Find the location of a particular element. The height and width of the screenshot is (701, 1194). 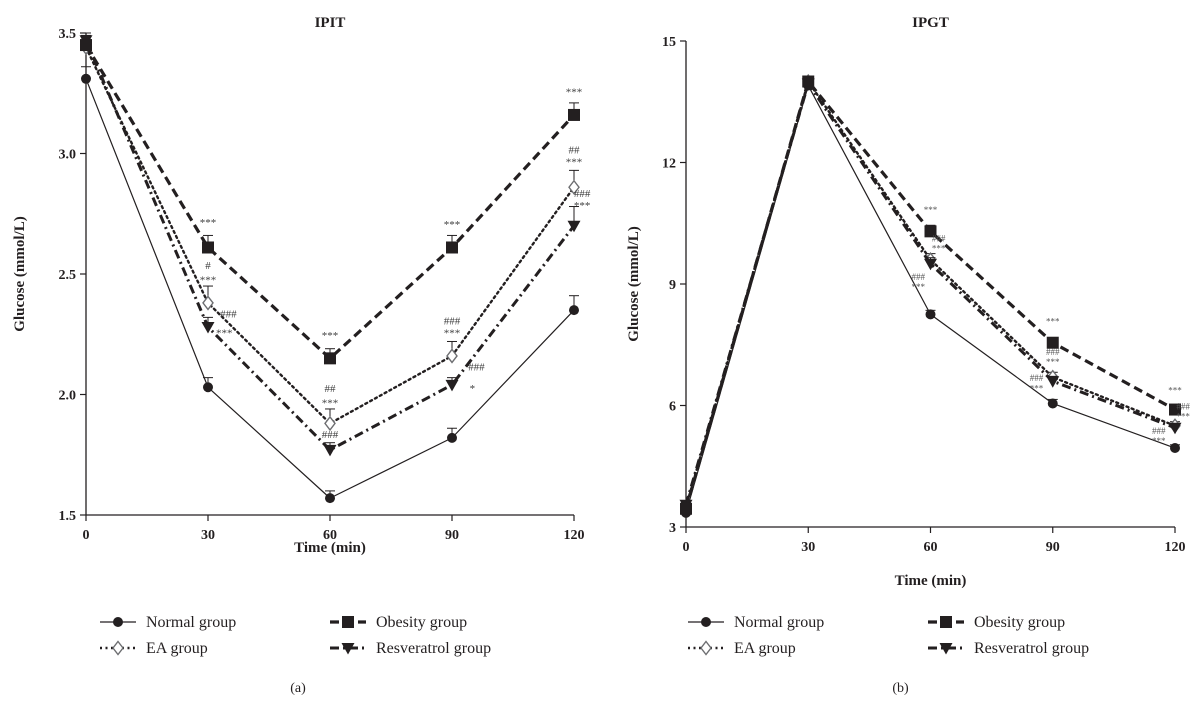

y-tick-label: 3.5 is located at coordinates (68, 34).